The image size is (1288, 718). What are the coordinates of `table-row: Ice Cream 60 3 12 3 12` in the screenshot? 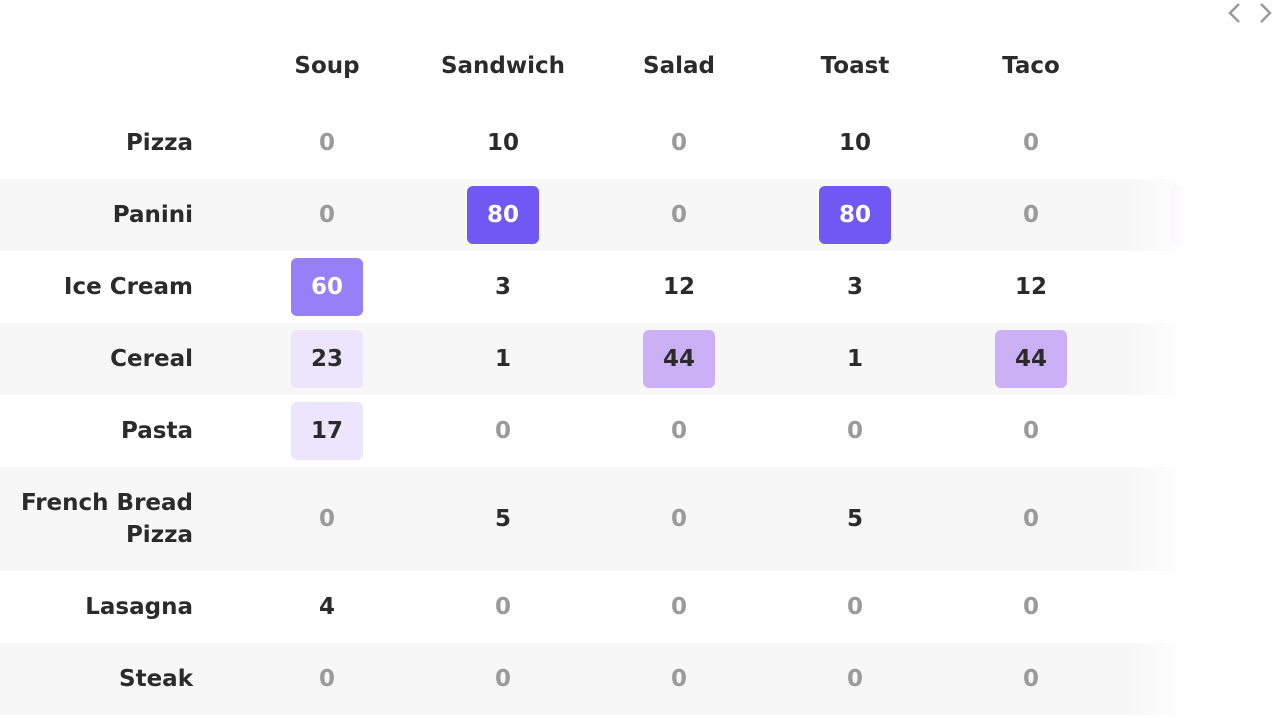 It's located at (598, 287).